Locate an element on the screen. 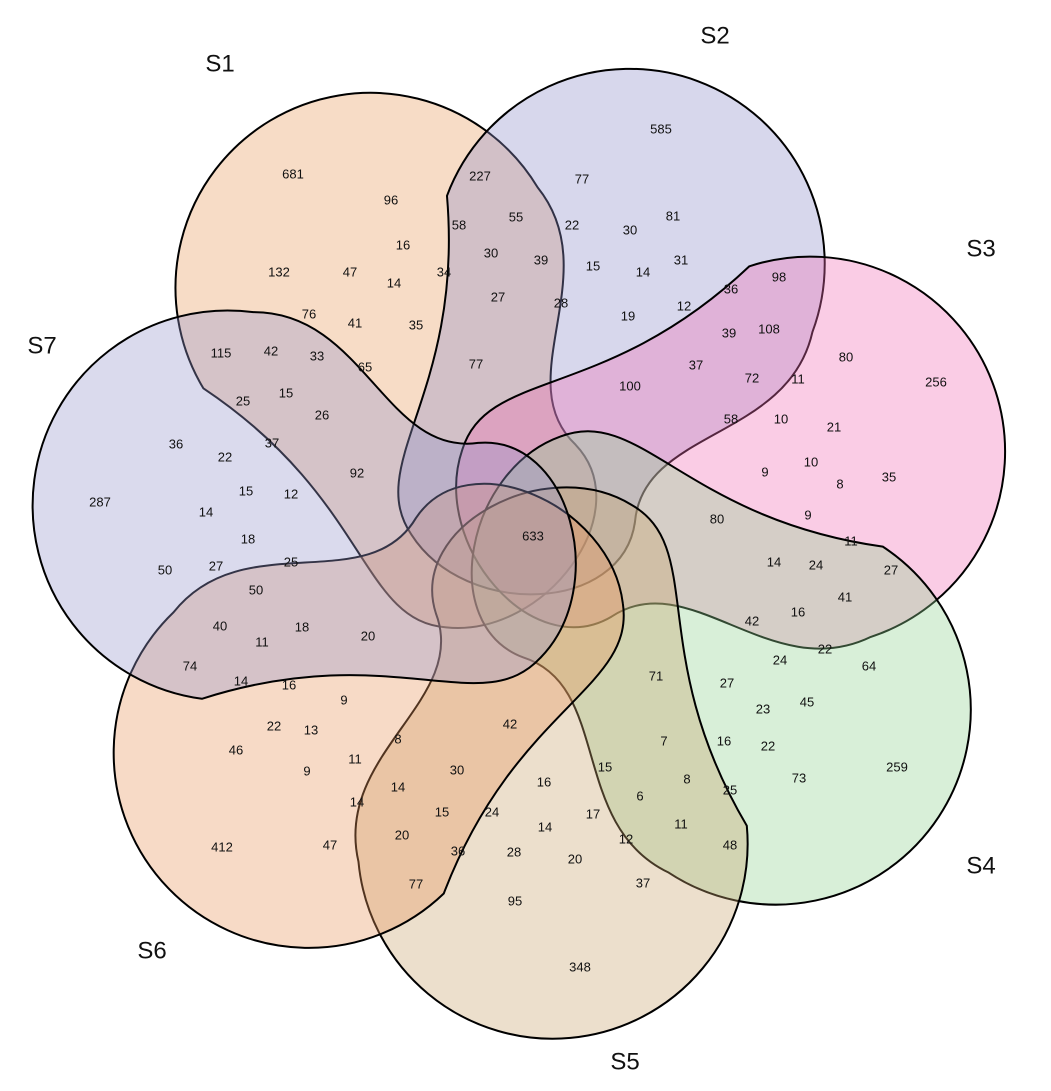 The width and height of the screenshot is (1051, 1091). region-count: 7 is located at coordinates (663, 740).